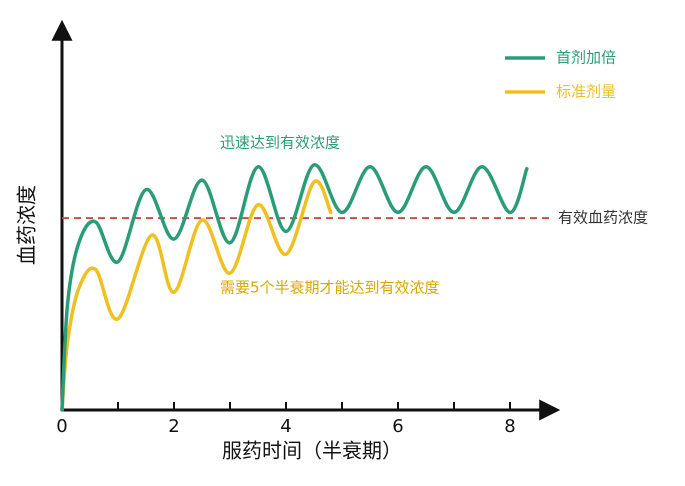  Describe the element at coordinates (586, 58) in the screenshot. I see `legend-label: 首剂加倍` at that location.